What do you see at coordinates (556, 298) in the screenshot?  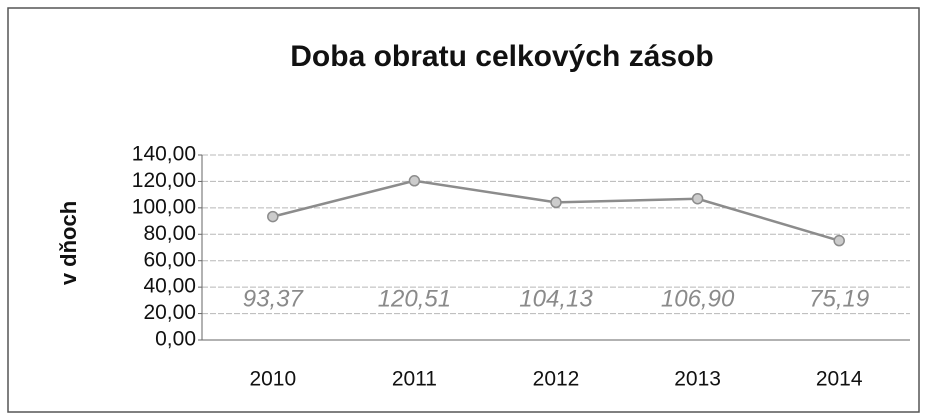 I see `data-label: 104,13` at bounding box center [556, 298].